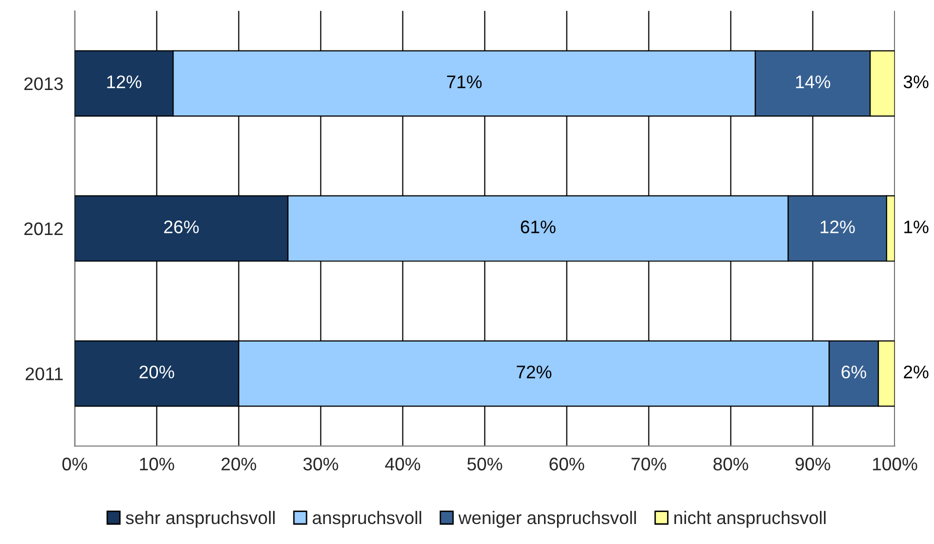  I want to click on legend-label: anspruchsvoll, so click(367, 519).